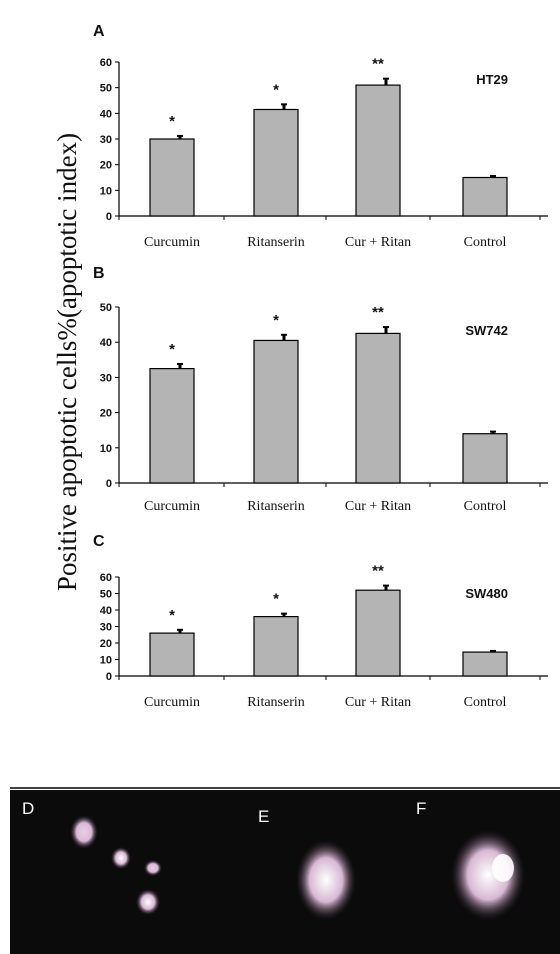 The image size is (560, 954). What do you see at coordinates (486, 593) in the screenshot?
I see `cell-line-label: SW480` at bounding box center [486, 593].